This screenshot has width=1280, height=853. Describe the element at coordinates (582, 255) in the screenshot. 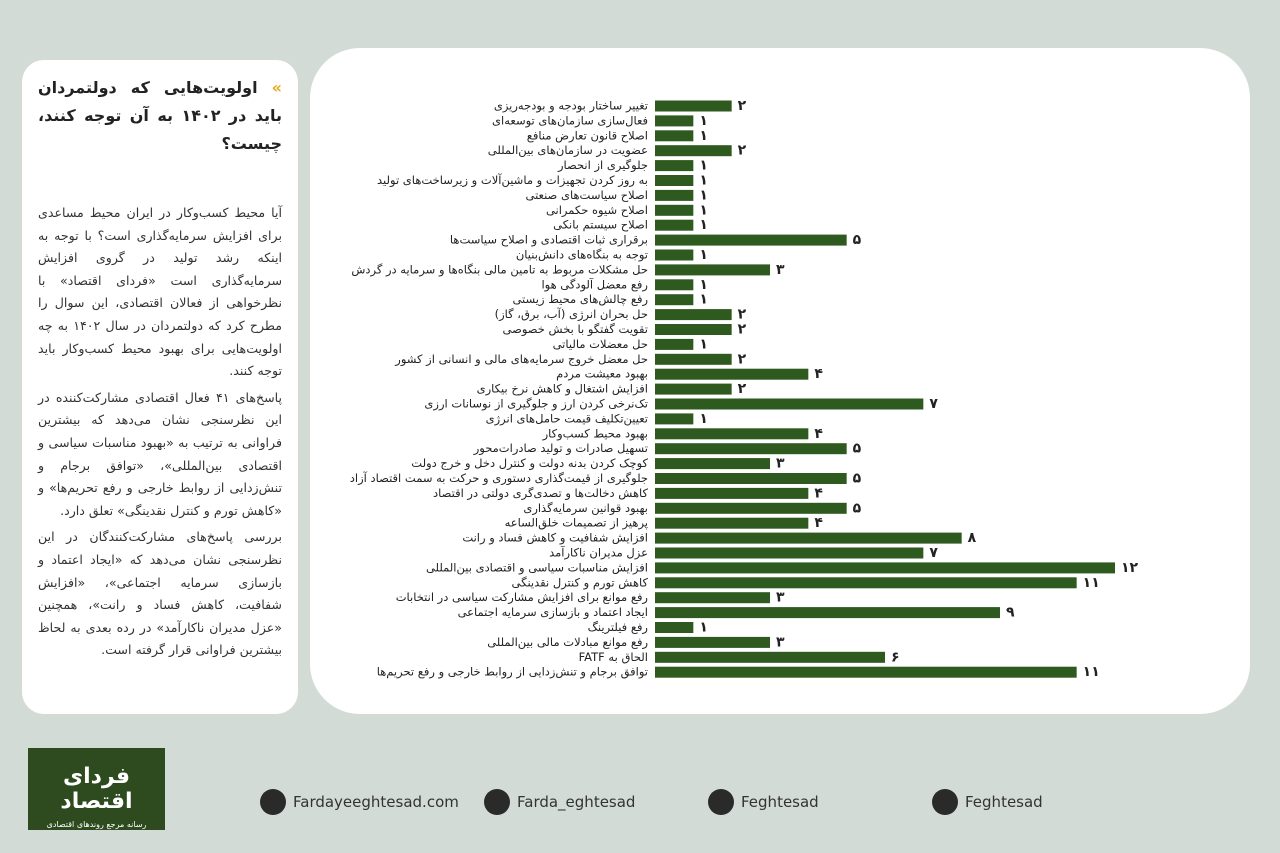

I see `category-label: توجه به بنگاه‌های دانش‌بنیان` at that location.